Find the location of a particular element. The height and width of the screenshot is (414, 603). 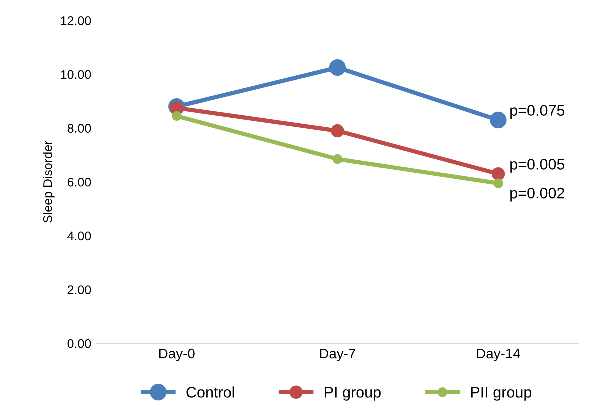

legend-label: Control is located at coordinates (210, 392).